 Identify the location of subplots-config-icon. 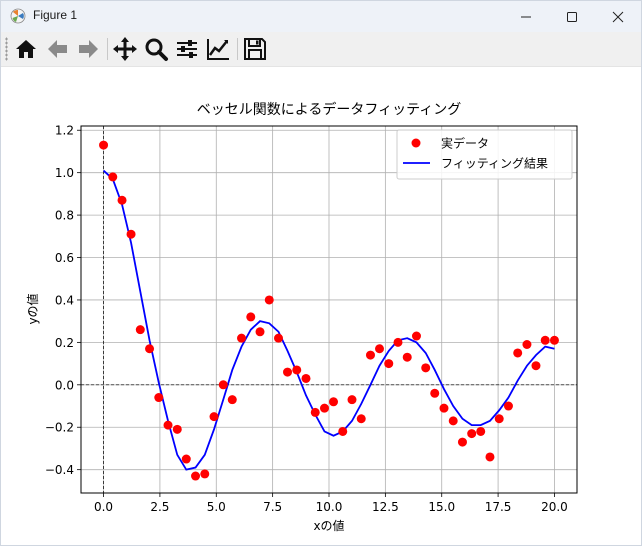
(187, 49).